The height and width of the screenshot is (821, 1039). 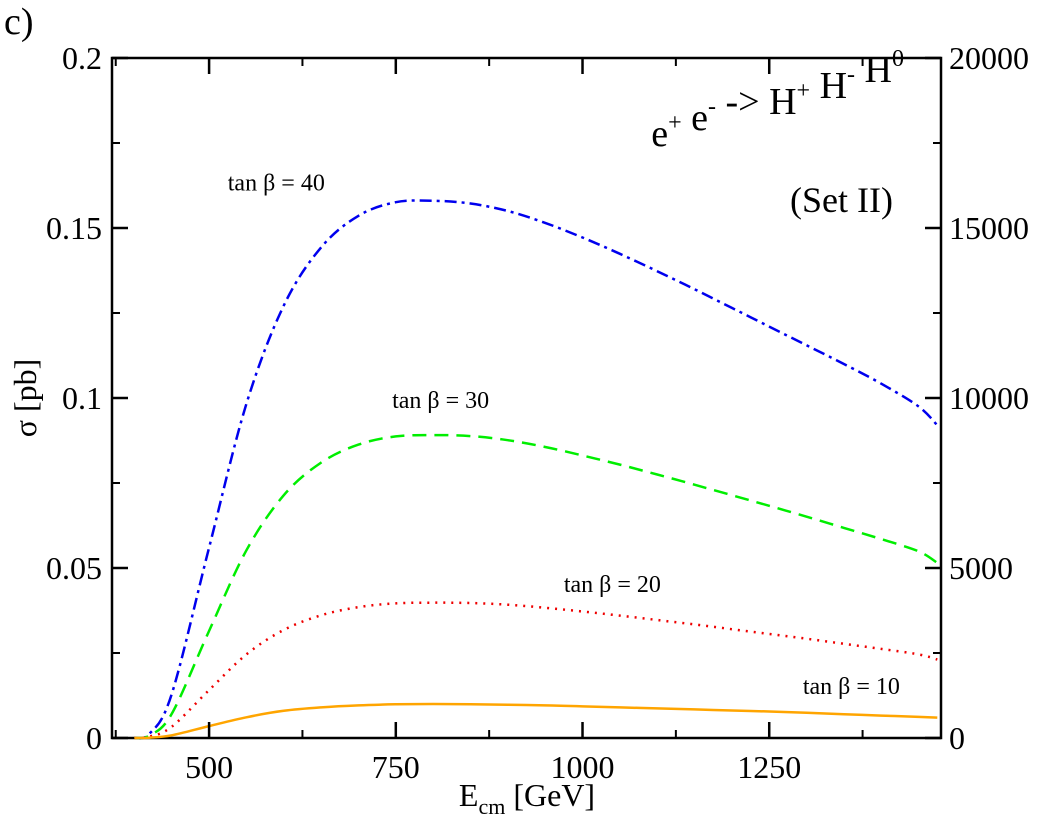 What do you see at coordinates (981, 568) in the screenshot?
I see `y2-tick-label: 5000` at bounding box center [981, 568].